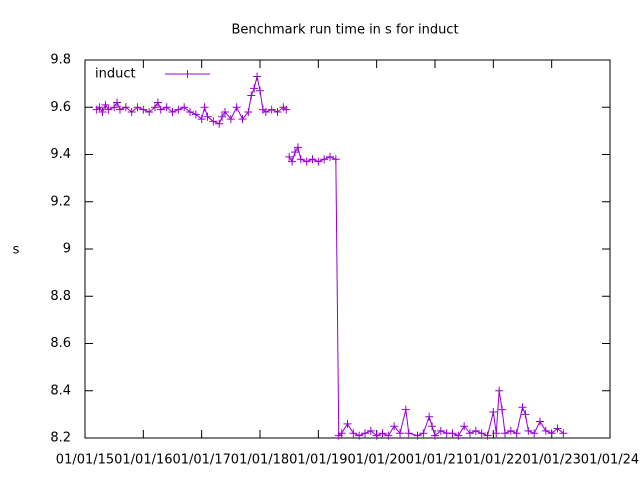  I want to click on y-tick-label: 8.8, so click(60, 296).